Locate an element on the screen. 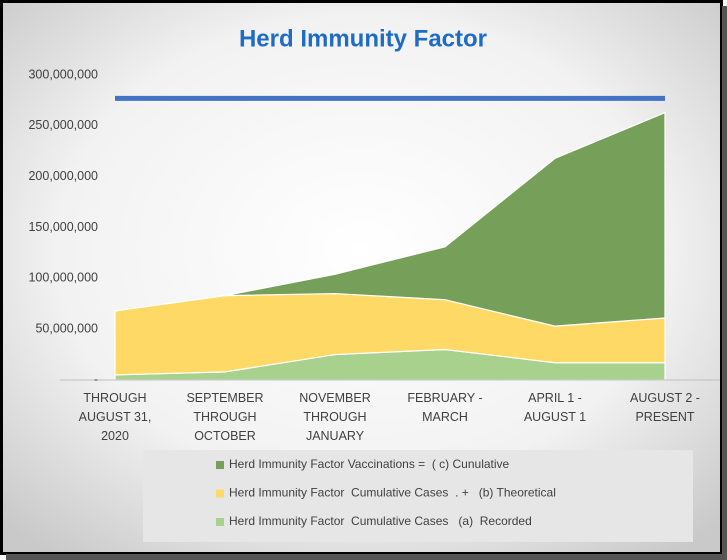  y-tick-label: 100,000,000 is located at coordinates (63, 278).